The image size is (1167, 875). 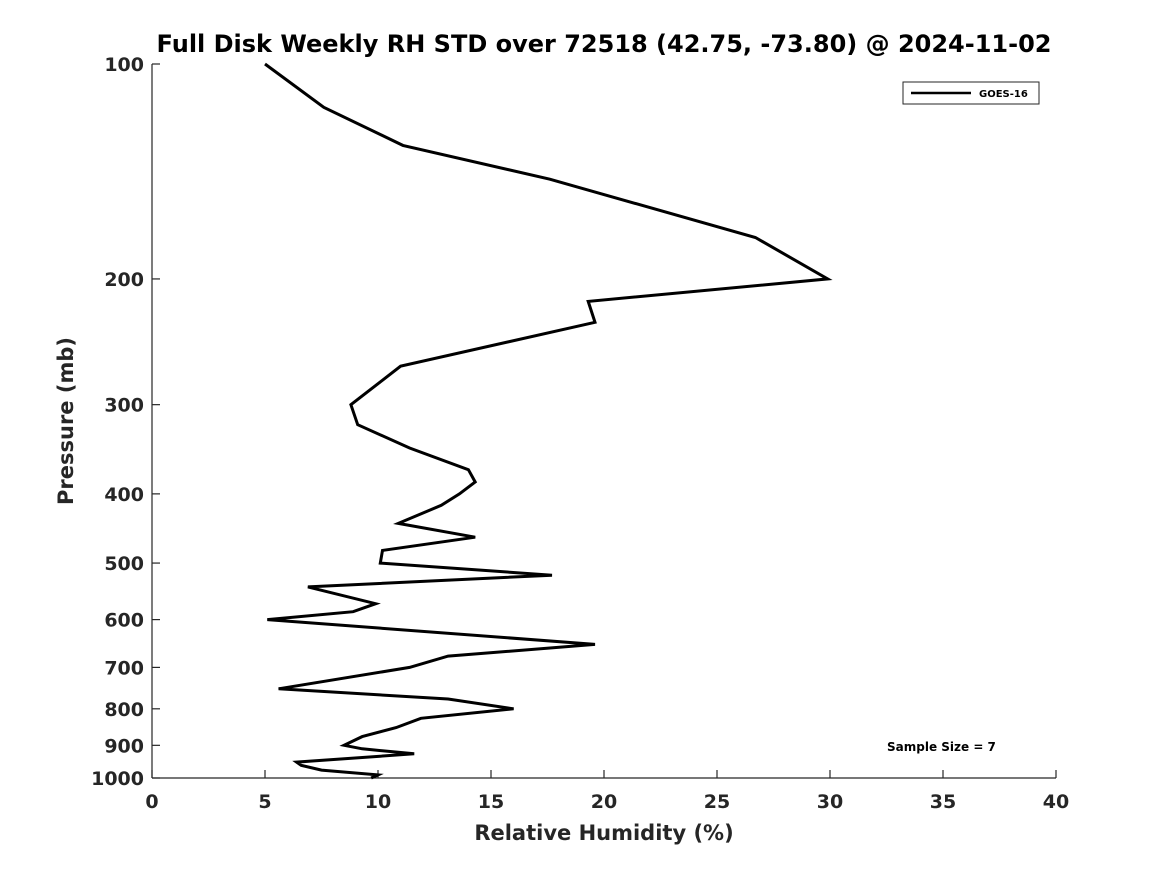 I want to click on x-tick-label-7: 35, so click(x=943, y=802).